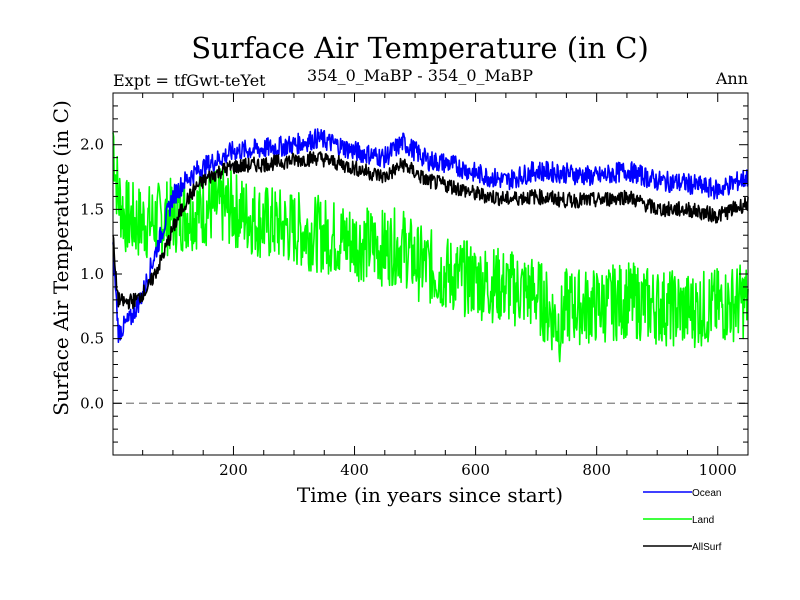 The height and width of the screenshot is (600, 800). I want to click on chart-title: Surface Air Temperature (in C), so click(420, 48).